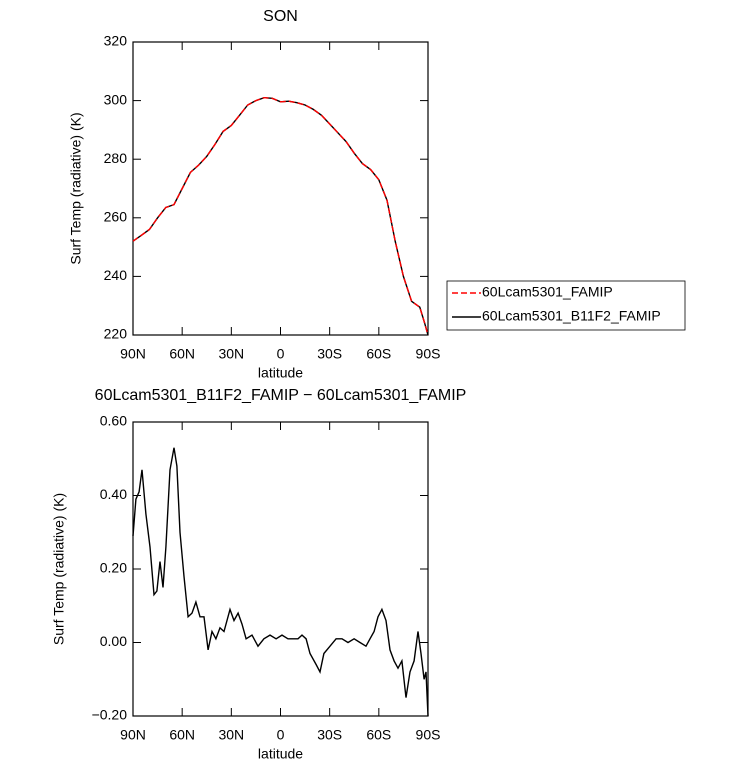  I want to click on y-tick-label: 280, so click(116, 158).